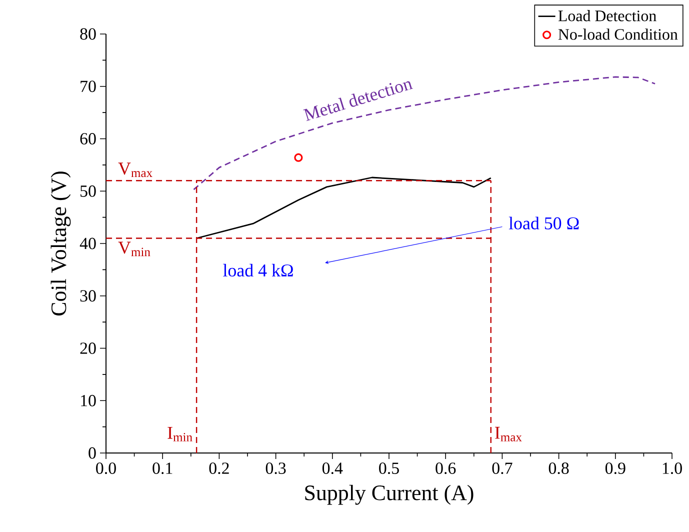 Image resolution: width=689 pixels, height=532 pixels. I want to click on y-tick-label: 70, so click(88, 86).